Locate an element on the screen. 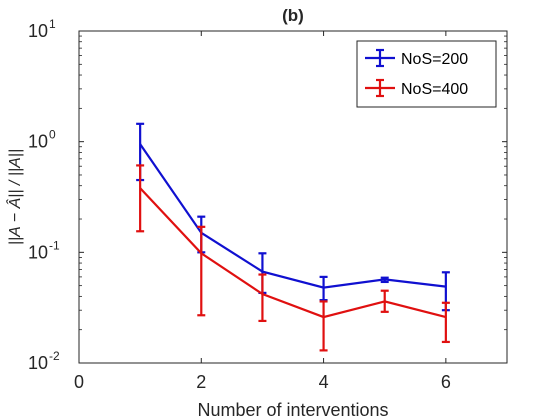  x-tick-label: 4 is located at coordinates (324, 382).